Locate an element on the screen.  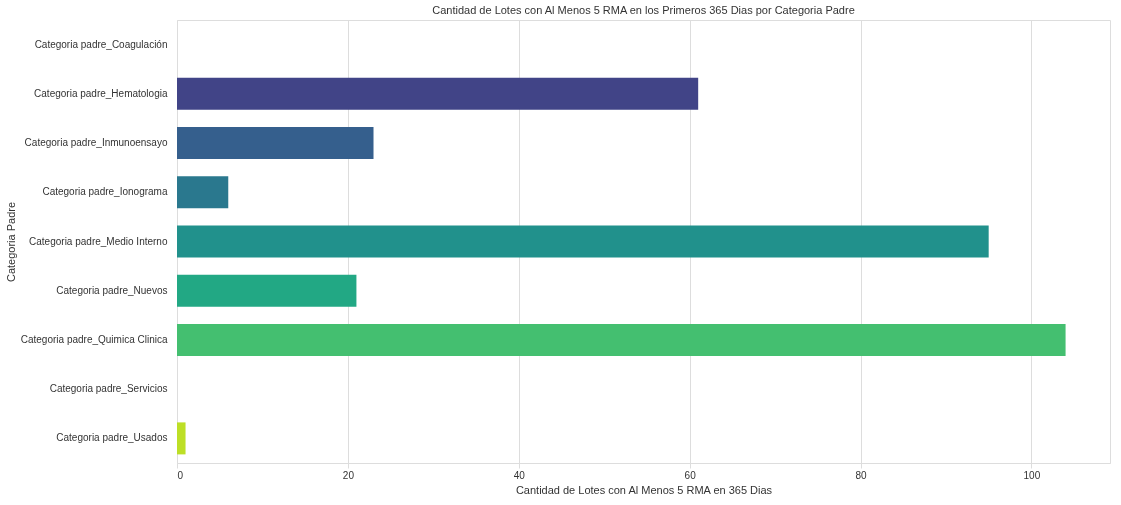
y-tick-label: Categoria padre_Nuevos is located at coordinates (112, 290).